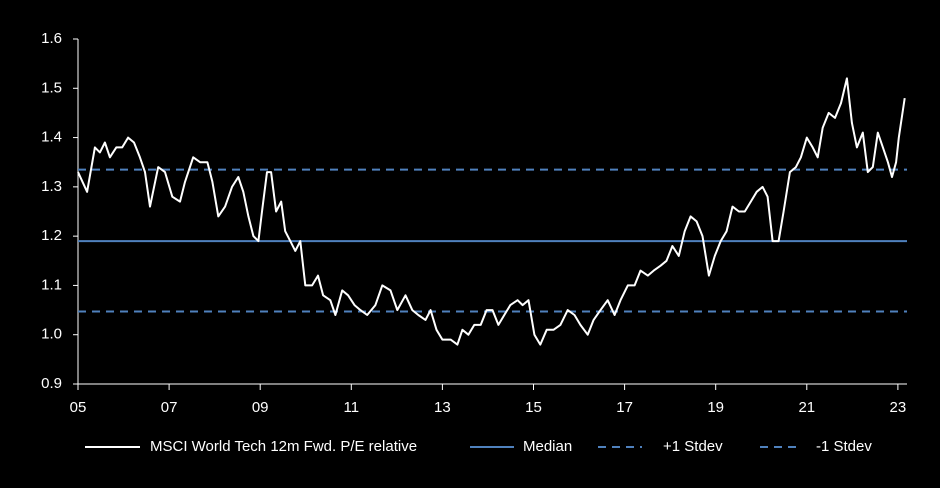 Image resolution: width=940 pixels, height=488 pixels. I want to click on x-tick-label: 07, so click(169, 407).